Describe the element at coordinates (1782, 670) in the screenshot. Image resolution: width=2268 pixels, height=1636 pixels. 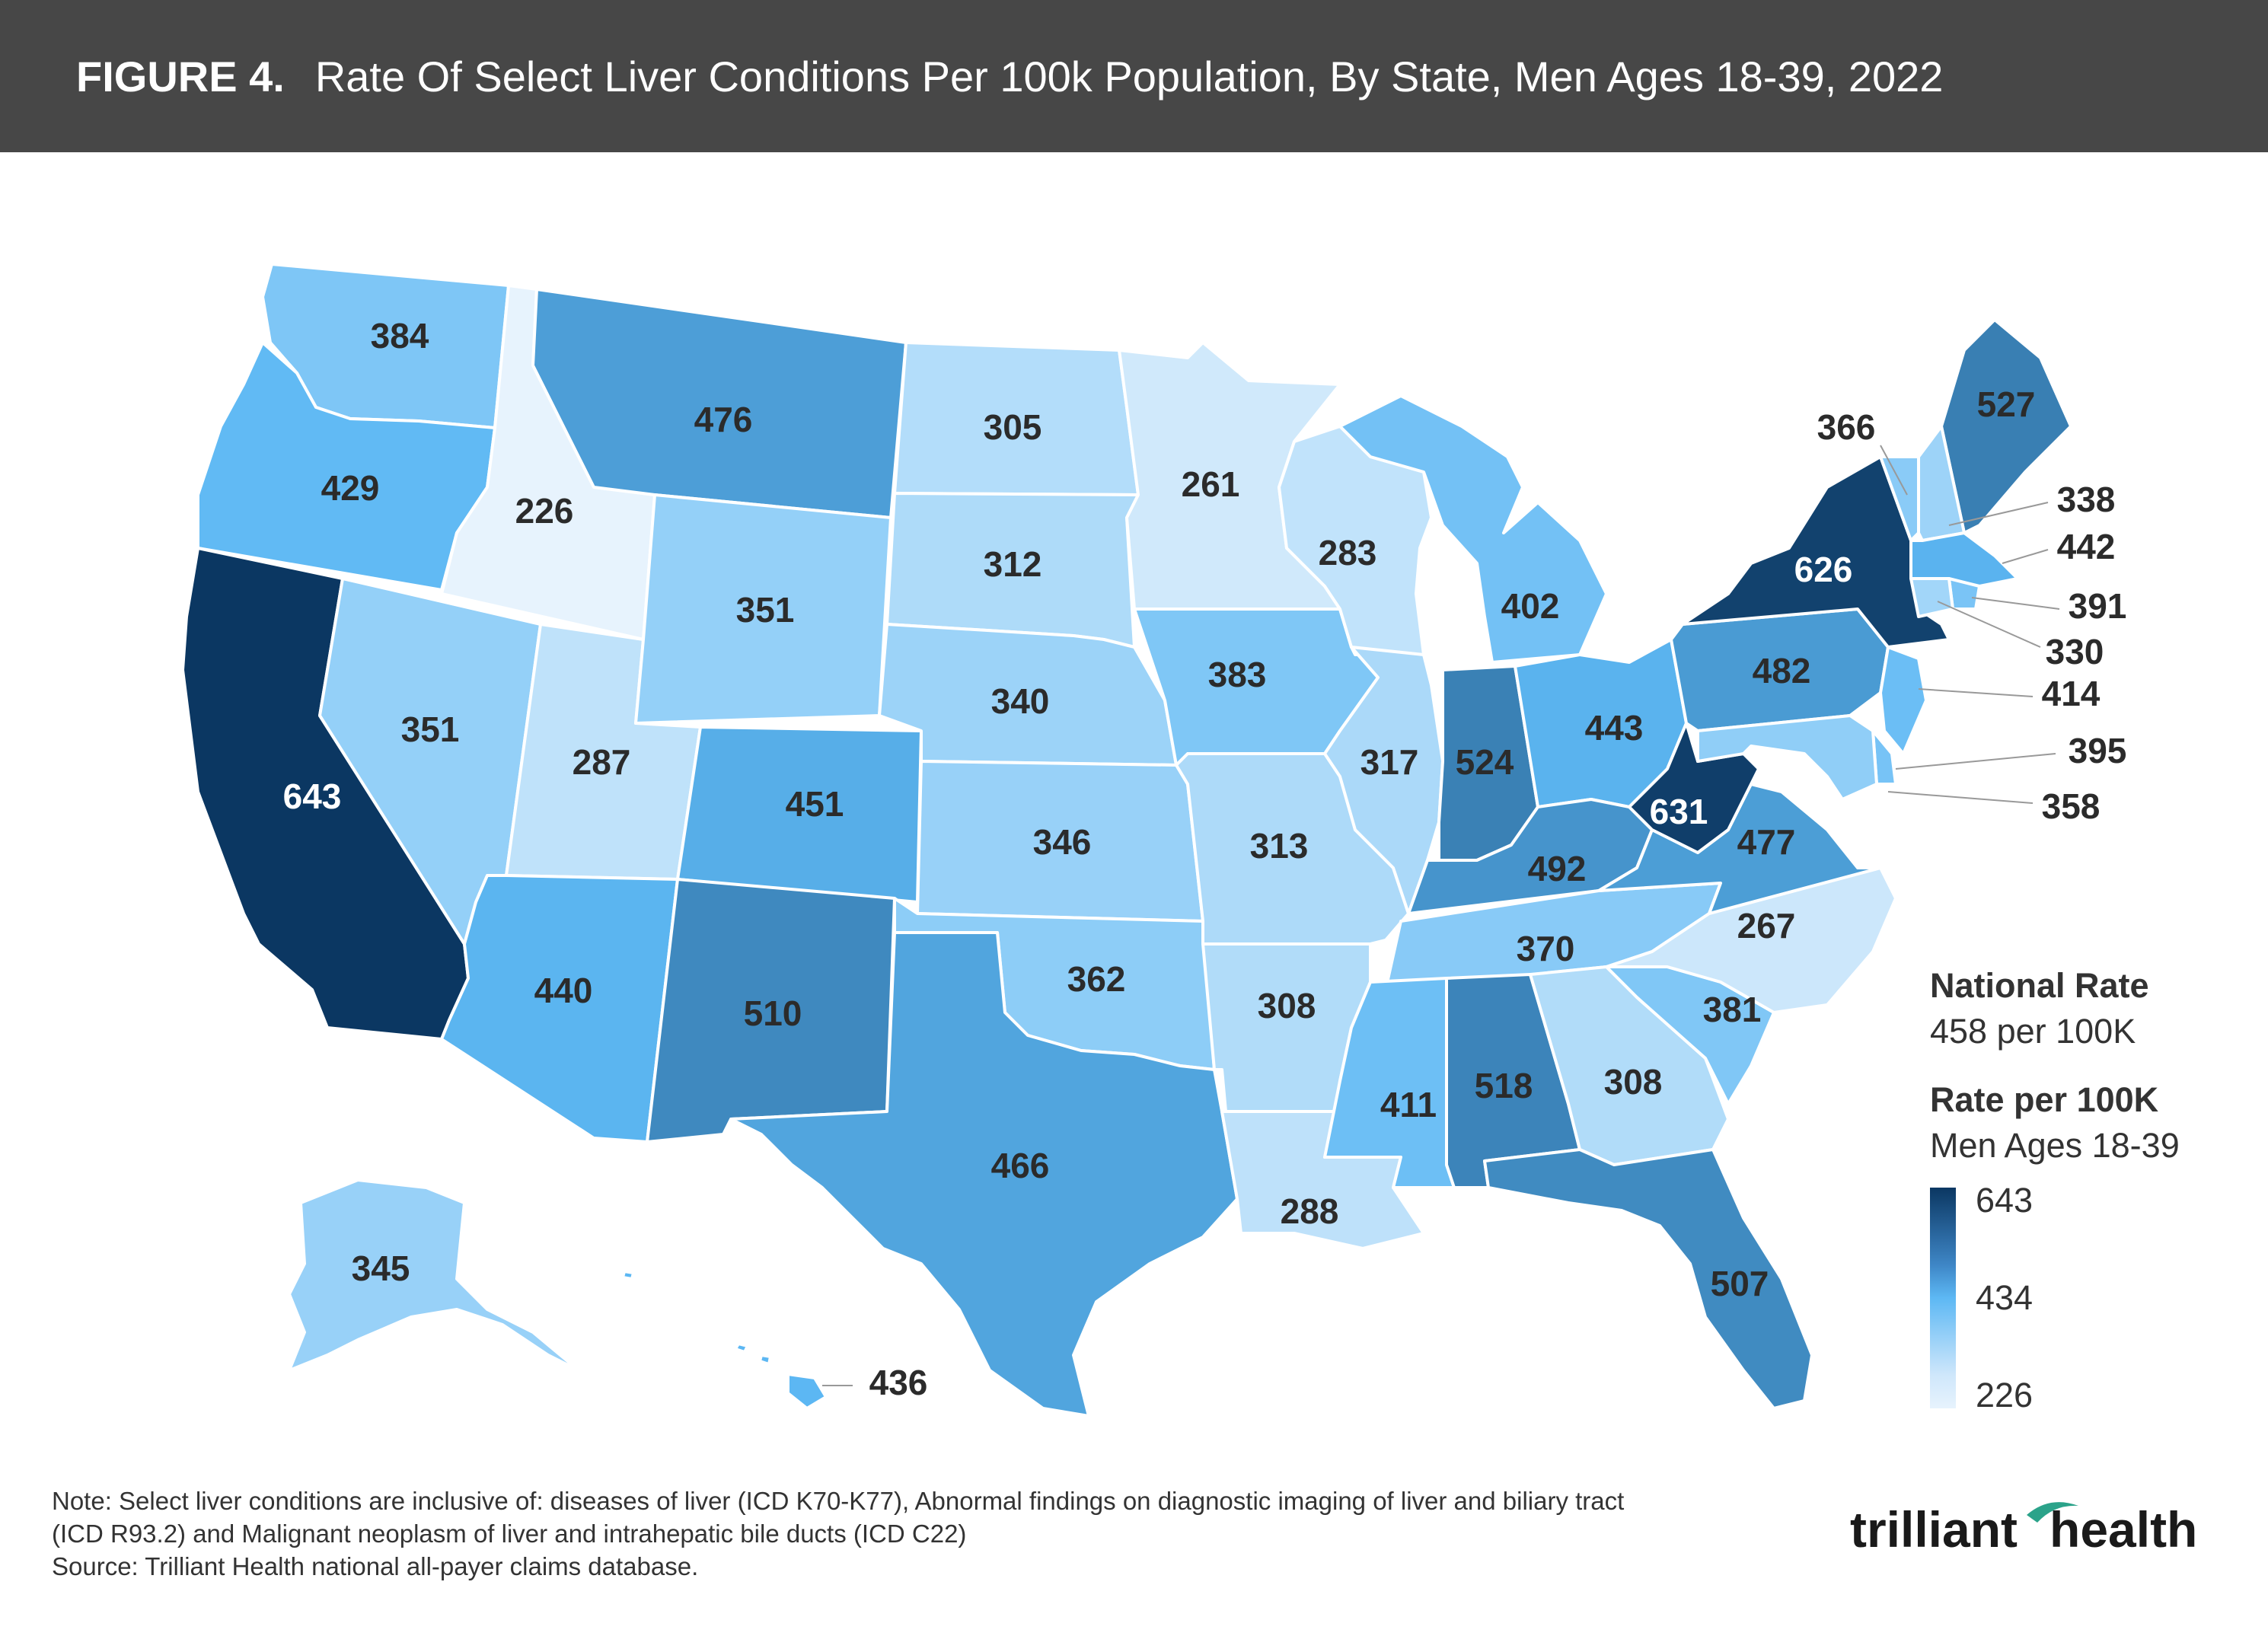
I see `state-value-pa: 482` at that location.